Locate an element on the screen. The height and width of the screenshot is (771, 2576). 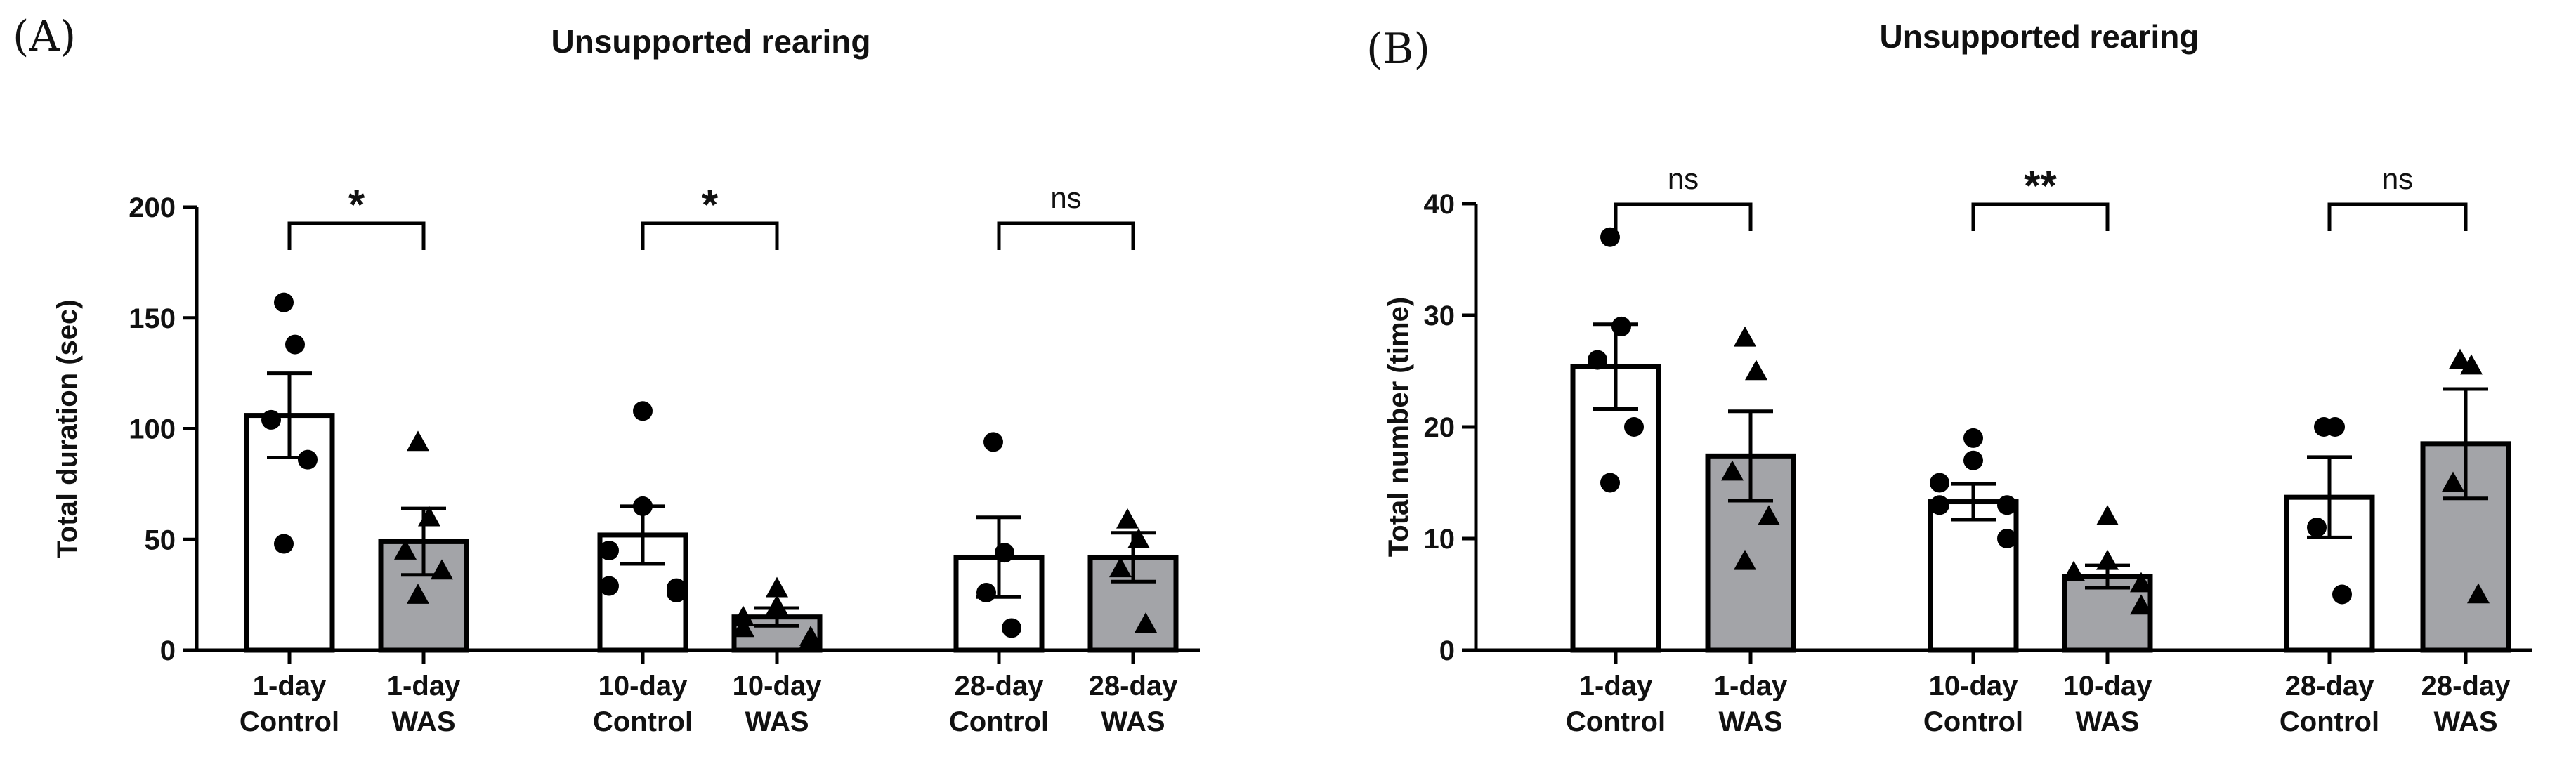
y-tick-label: 30 is located at coordinates (1440, 316).